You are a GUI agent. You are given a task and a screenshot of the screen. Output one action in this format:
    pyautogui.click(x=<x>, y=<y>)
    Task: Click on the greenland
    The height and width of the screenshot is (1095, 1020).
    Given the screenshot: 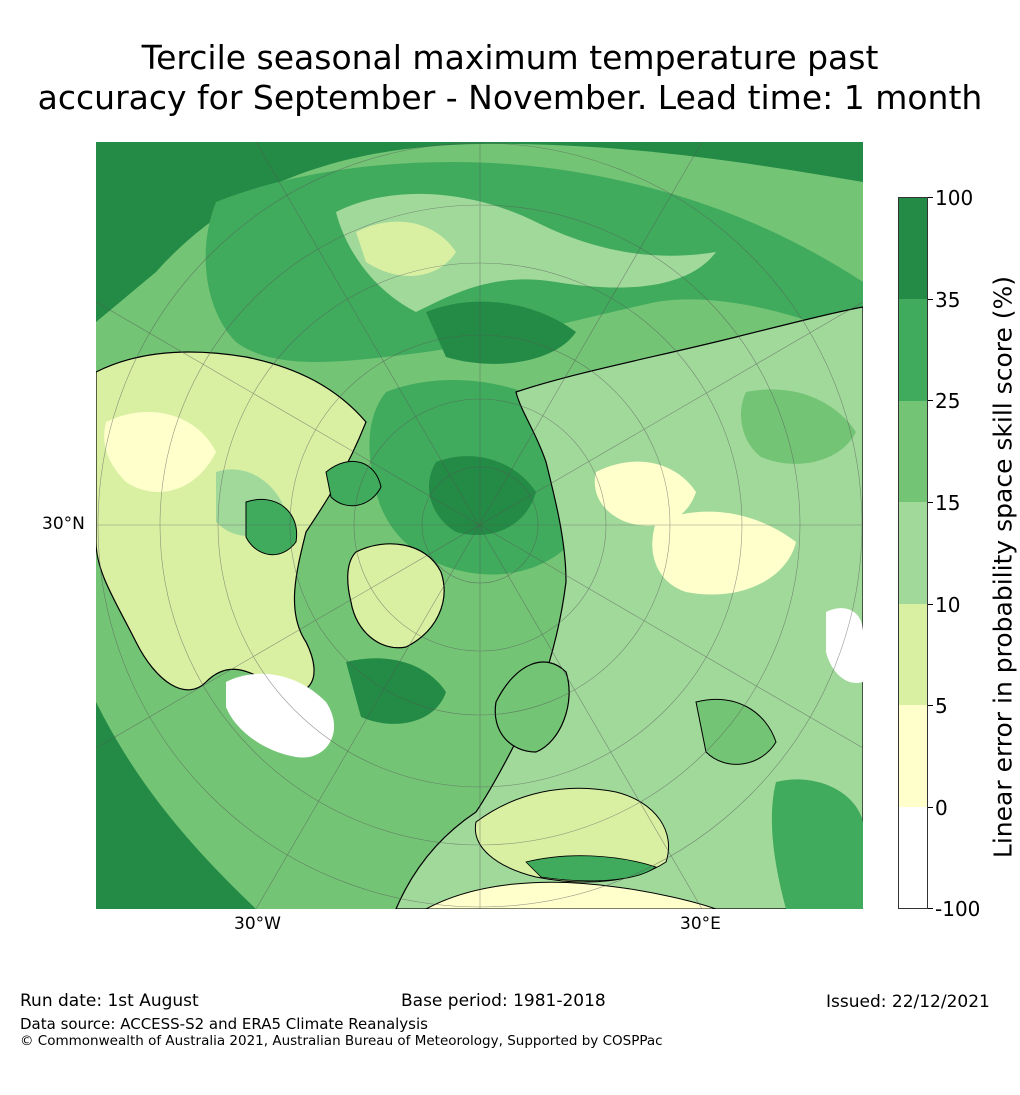 What is the action you would take?
    pyautogui.click(x=396, y=596)
    